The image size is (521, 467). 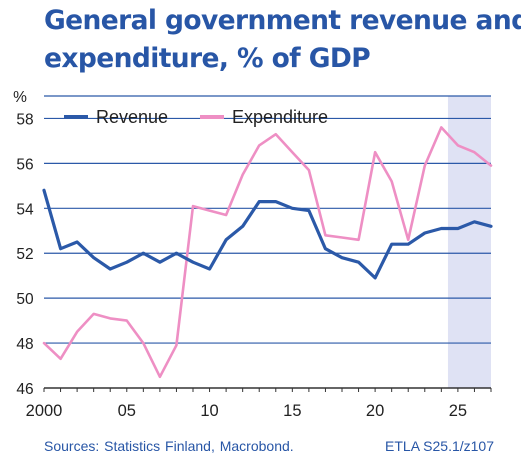 I want to click on x-tick-label-2005: 05, so click(x=127, y=411).